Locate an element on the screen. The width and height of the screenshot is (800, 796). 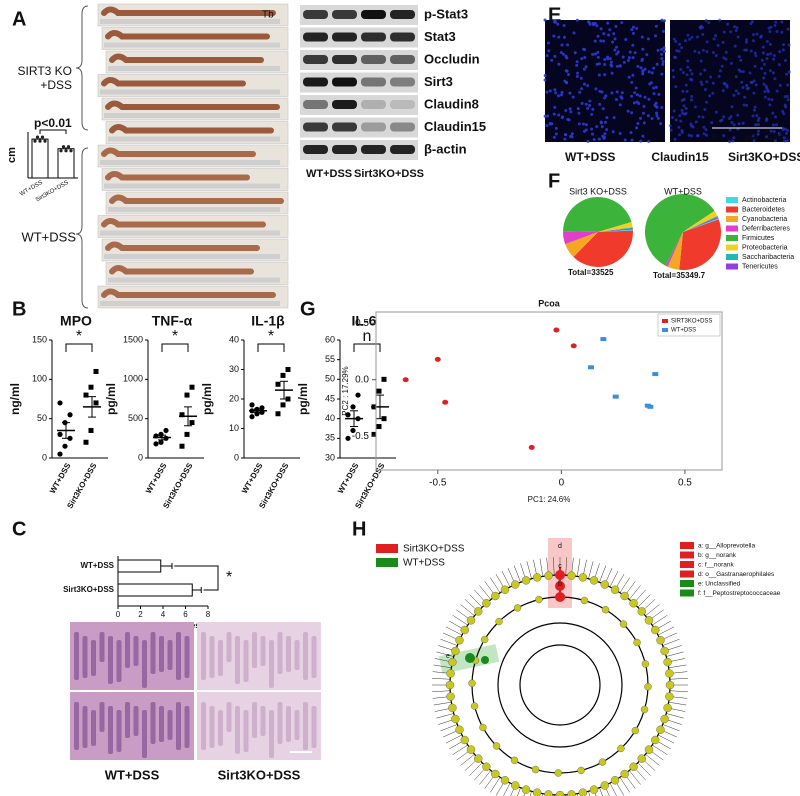
legend-label: Sirt3KO+DSS is located at coordinates (434, 549).